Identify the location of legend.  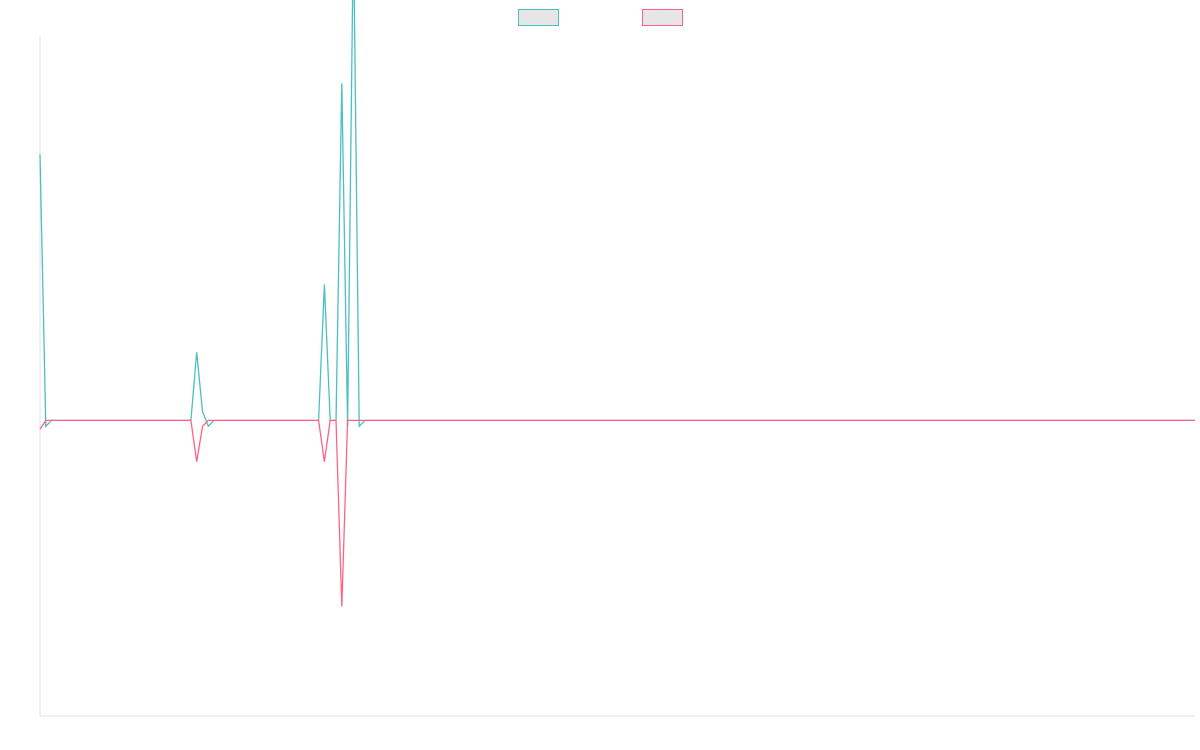
(600, 17).